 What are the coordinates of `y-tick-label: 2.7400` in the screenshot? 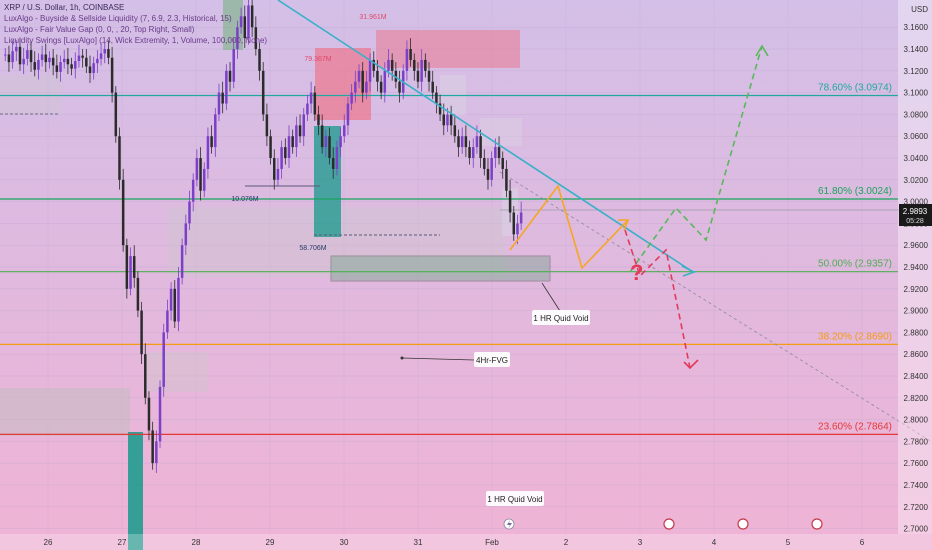 It's located at (916, 485).